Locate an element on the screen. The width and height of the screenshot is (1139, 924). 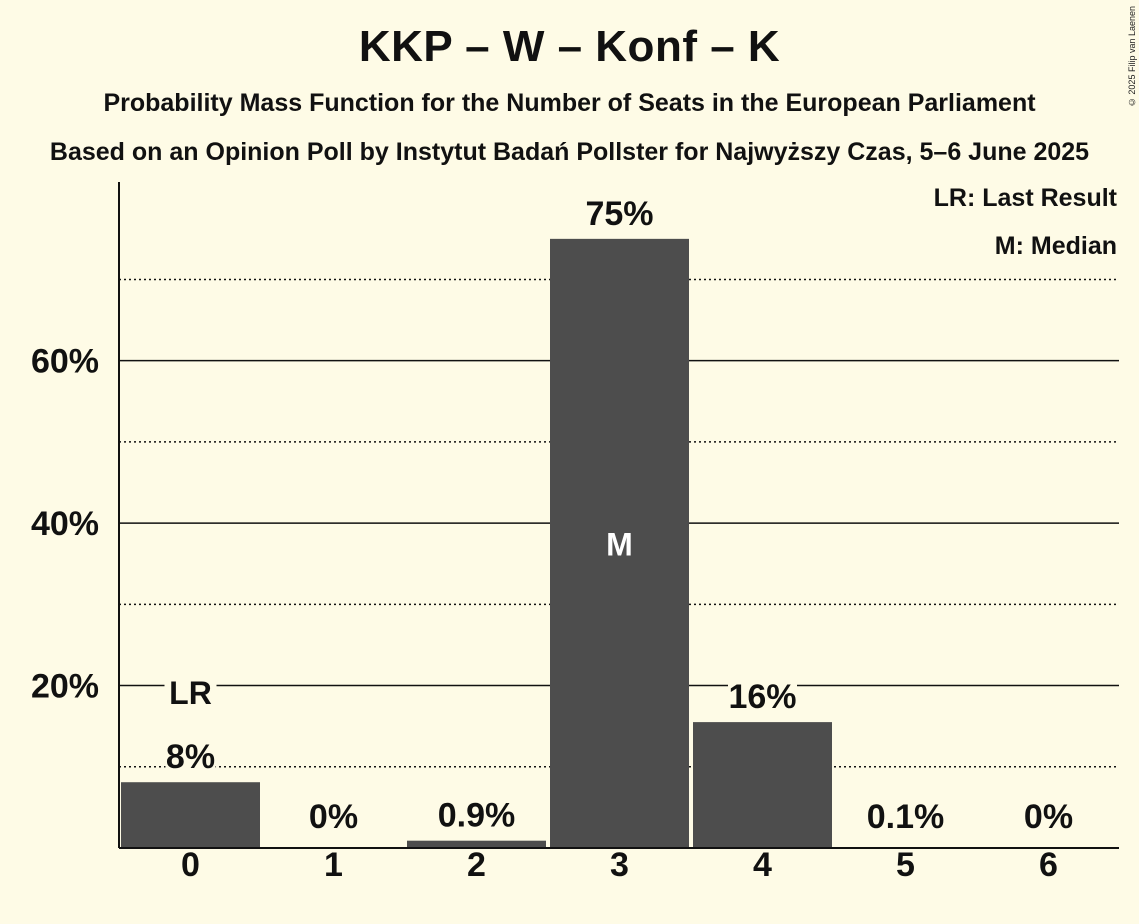
y-tick-label: 40% is located at coordinates (65, 524).